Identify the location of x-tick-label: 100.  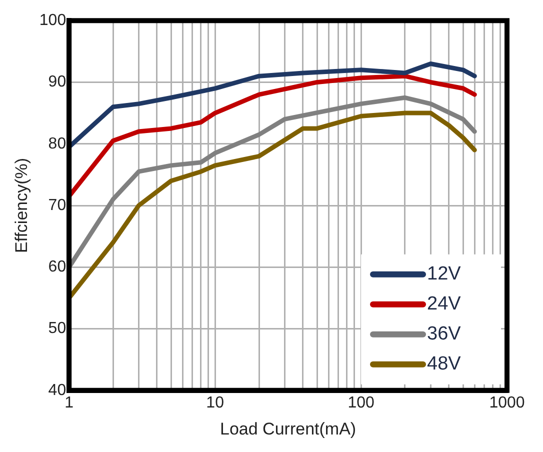
(361, 403).